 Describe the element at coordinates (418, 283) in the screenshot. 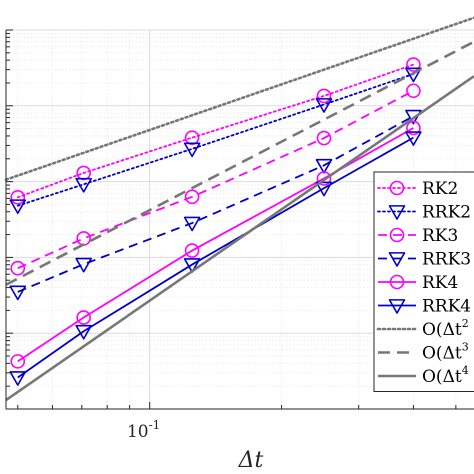

I see `legend-item: RK4` at that location.